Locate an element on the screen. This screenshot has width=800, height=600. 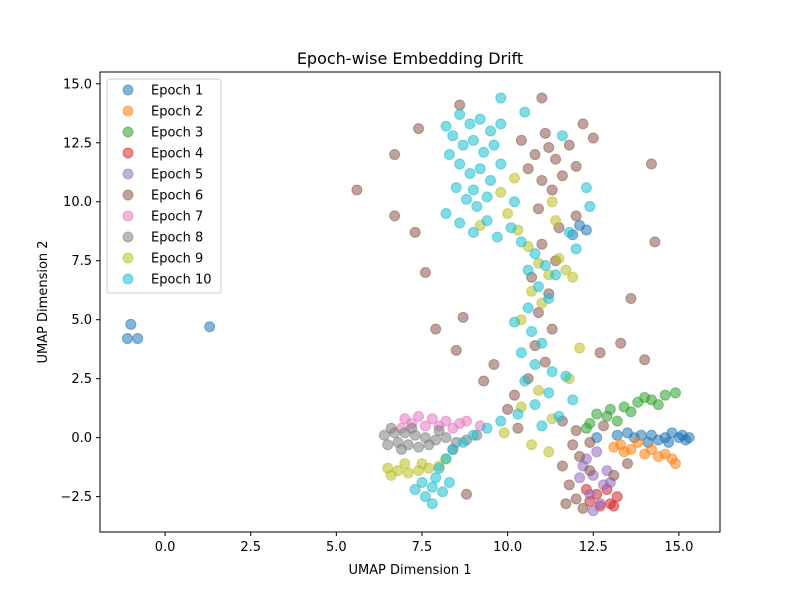
y-tick-label: 15.0 is located at coordinates (77, 84).